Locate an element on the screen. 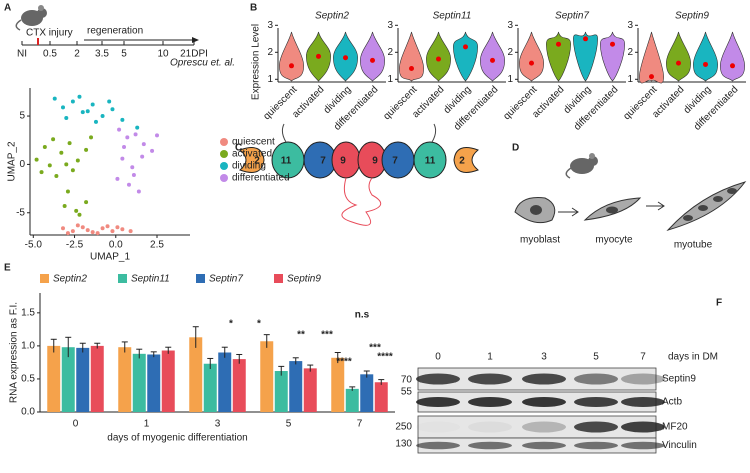 The image size is (750, 473). legend-label: activated is located at coordinates (252, 154).